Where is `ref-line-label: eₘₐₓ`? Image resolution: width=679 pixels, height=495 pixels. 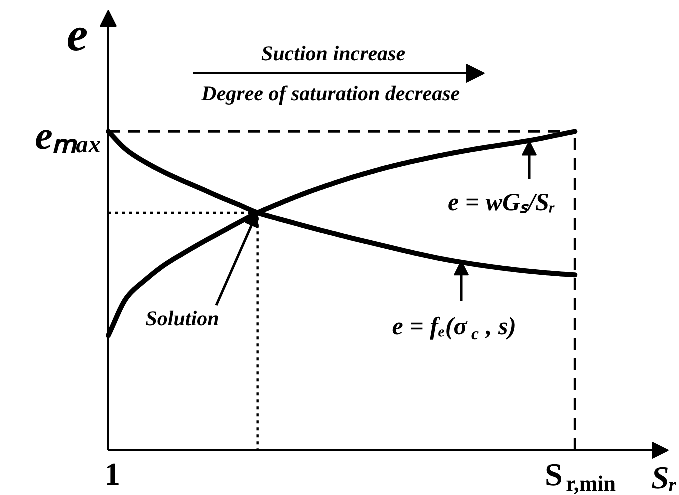 ref-line-label: eₘₐₓ is located at coordinates (69, 135).